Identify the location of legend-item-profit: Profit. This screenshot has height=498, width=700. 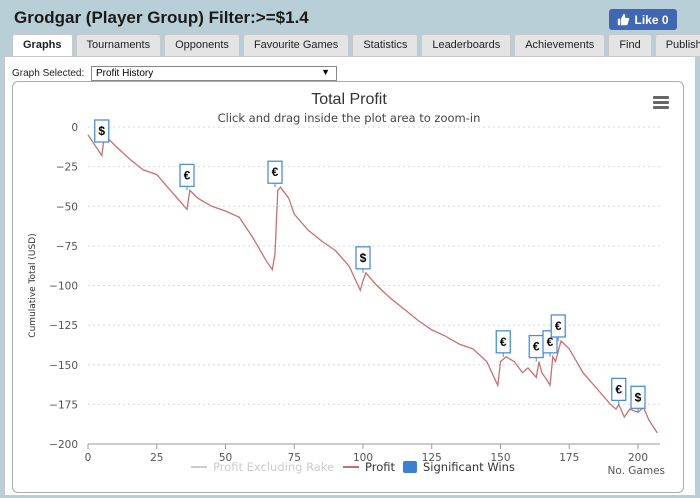
(380, 467).